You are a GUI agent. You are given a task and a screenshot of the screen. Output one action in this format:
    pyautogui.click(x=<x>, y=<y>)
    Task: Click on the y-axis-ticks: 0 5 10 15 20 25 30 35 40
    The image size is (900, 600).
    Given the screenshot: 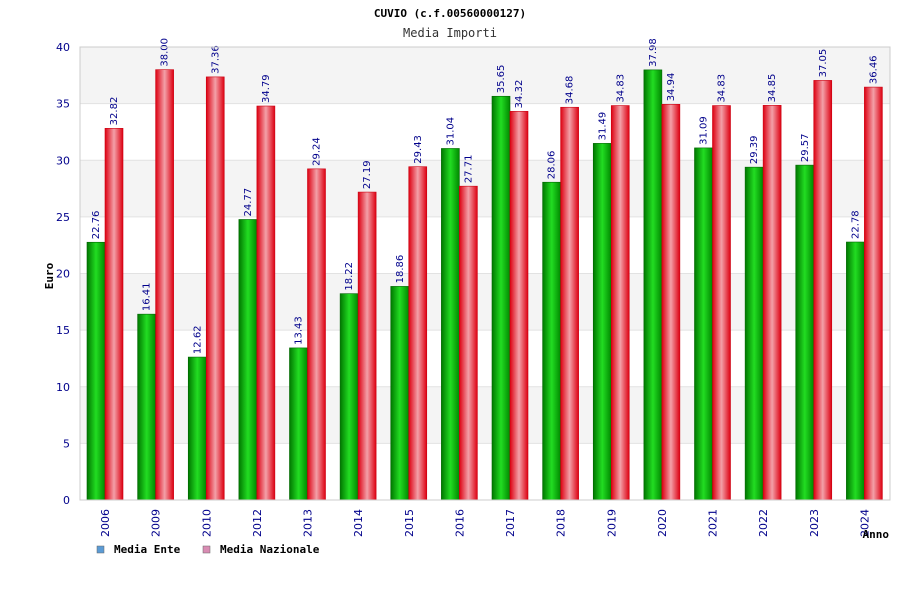 What is the action you would take?
    pyautogui.click(x=63, y=274)
    